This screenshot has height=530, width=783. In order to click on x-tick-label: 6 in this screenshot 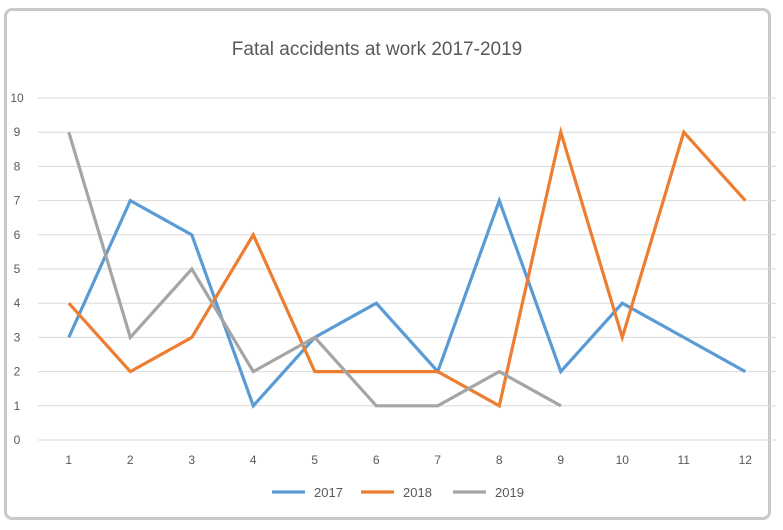, I will do `click(376, 460)`.